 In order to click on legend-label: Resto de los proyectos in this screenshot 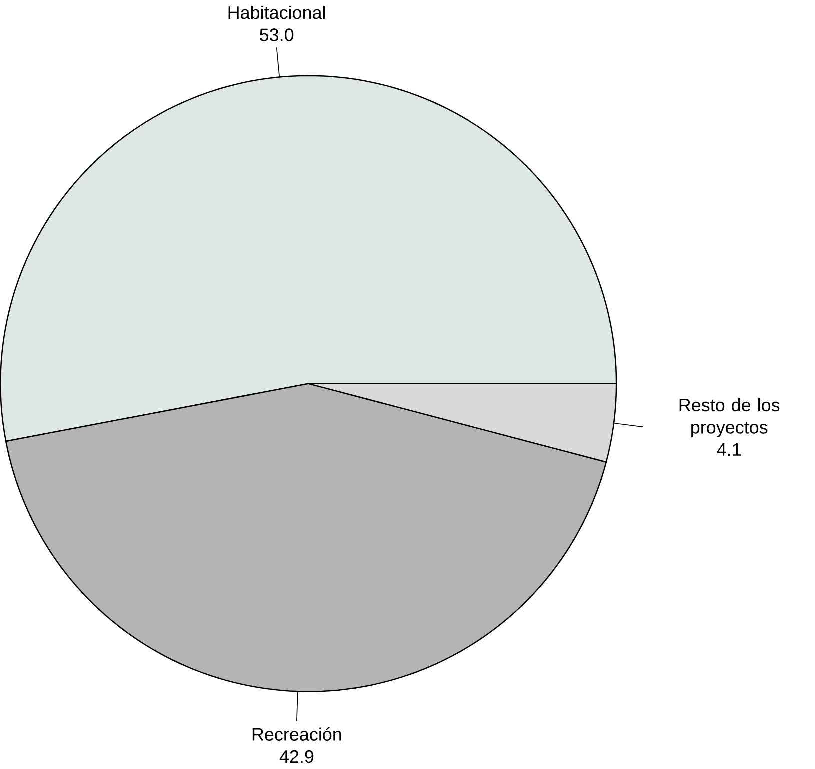, I will do `click(730, 418)`.